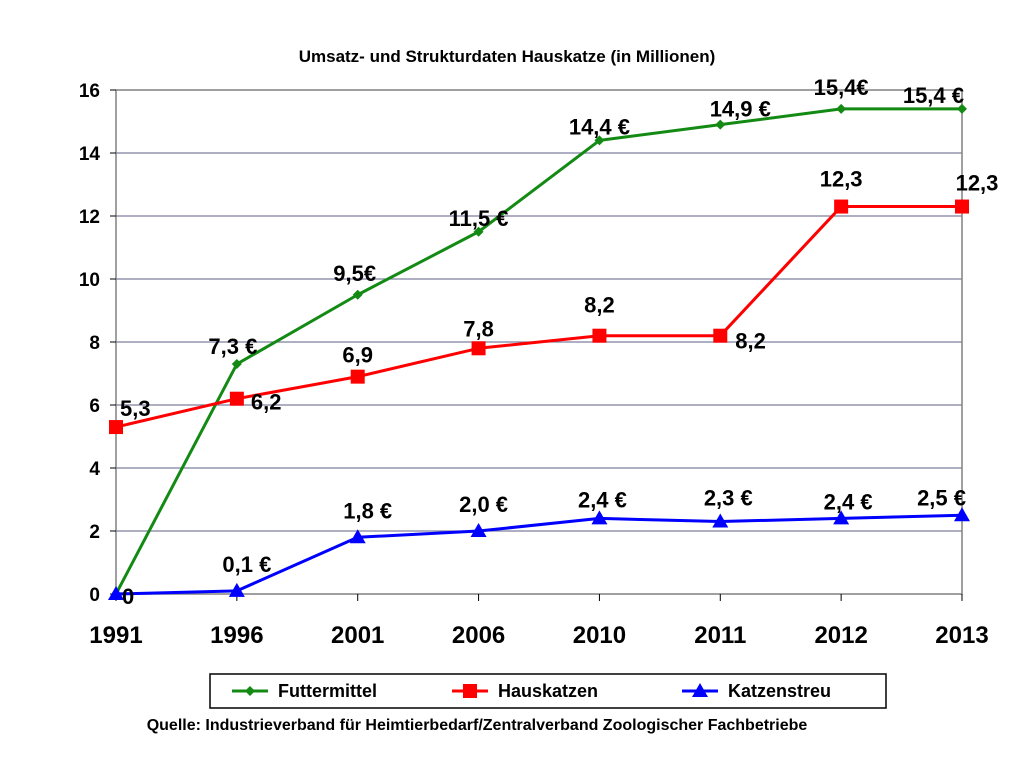 The width and height of the screenshot is (1024, 768). I want to click on legend-label: Katzenstreu, so click(779, 691).